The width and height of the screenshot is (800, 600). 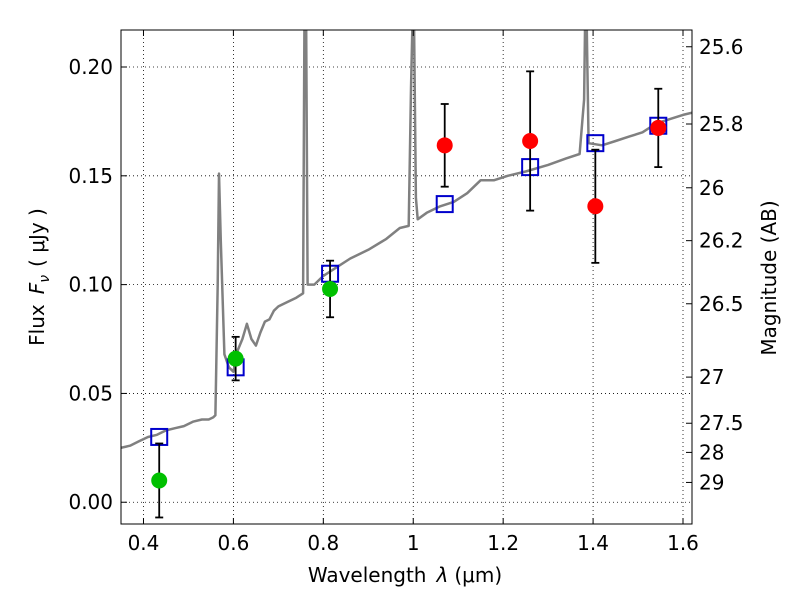 I want to click on y2-tick-label: 29, so click(x=711, y=482).